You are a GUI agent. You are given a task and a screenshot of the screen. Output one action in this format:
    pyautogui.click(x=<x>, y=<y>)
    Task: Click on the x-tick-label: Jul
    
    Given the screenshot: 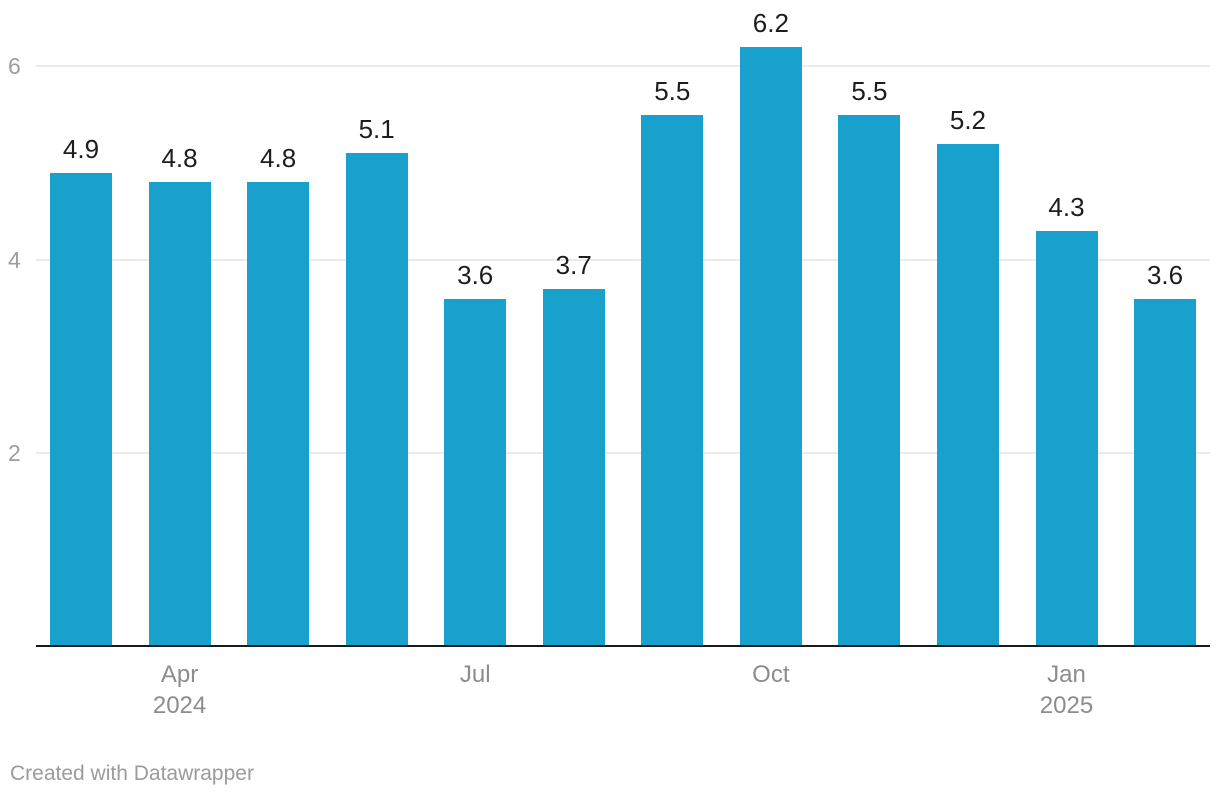 What is the action you would take?
    pyautogui.click(x=475, y=674)
    